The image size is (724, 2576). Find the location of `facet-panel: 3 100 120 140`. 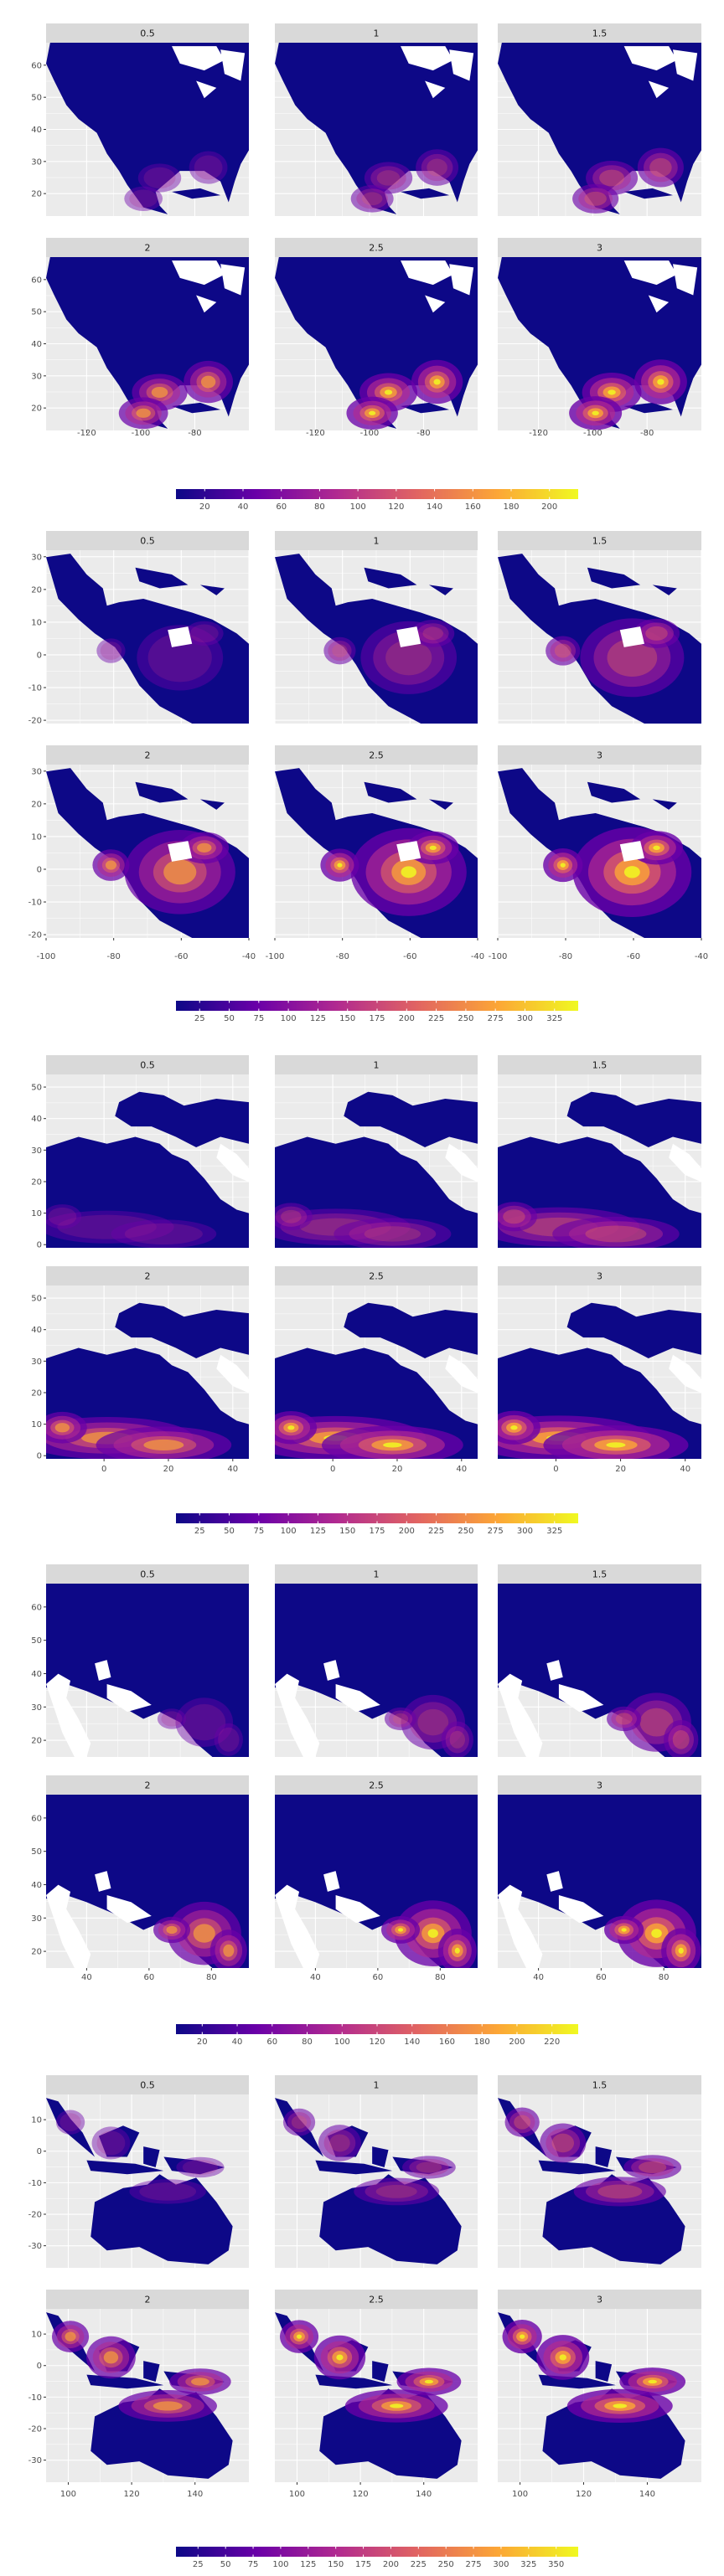

facet-panel: 3 100 120 140 is located at coordinates (599, 2394).